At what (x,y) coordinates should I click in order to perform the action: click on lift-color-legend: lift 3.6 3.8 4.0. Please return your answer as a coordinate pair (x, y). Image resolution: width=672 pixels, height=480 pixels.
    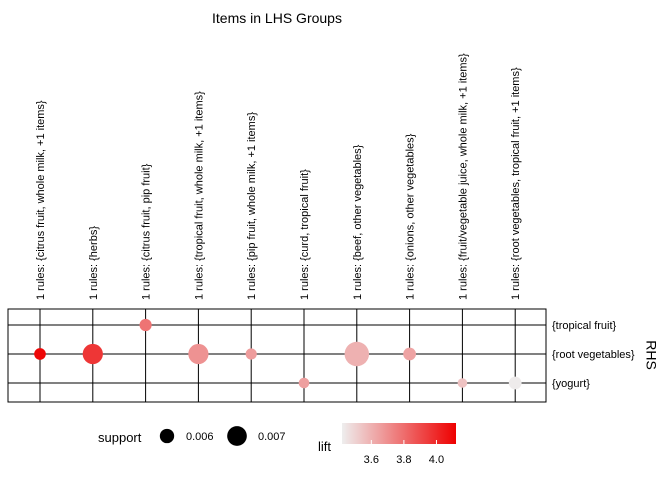
    Looking at the image, I should click on (387, 444).